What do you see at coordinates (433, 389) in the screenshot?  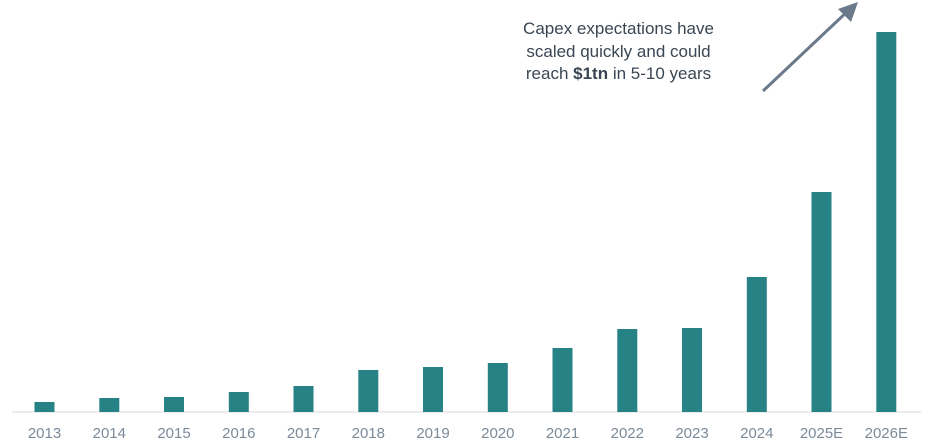 I see `bar-2019` at bounding box center [433, 389].